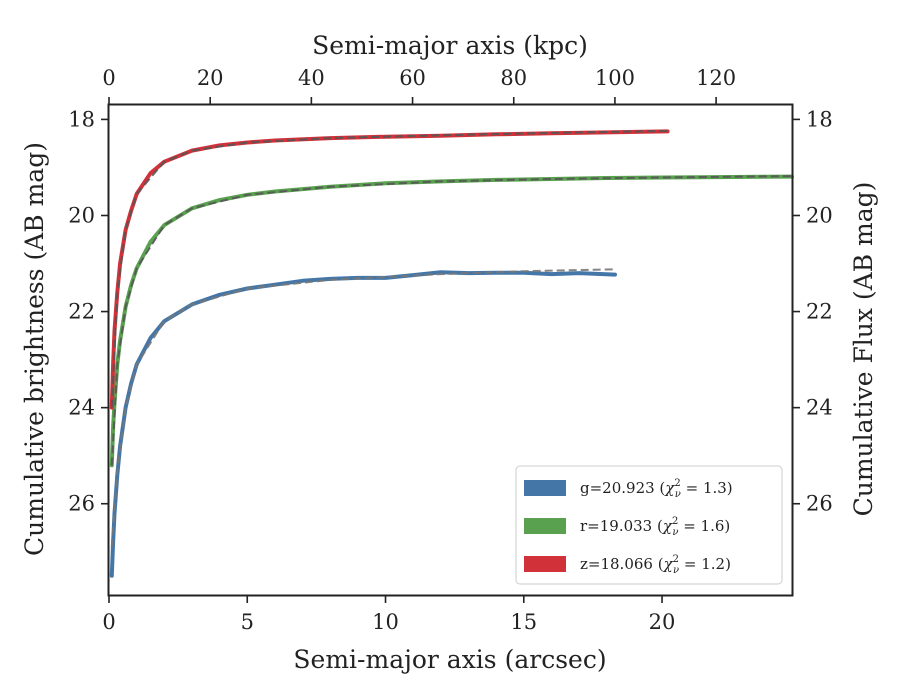 The height and width of the screenshot is (700, 900). What do you see at coordinates (34, 349) in the screenshot?
I see `y-axis-title: Cumulative brightness (AB mag)` at bounding box center [34, 349].